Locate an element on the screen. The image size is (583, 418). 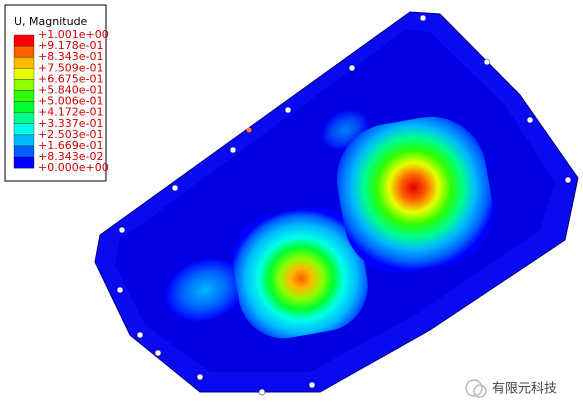
legend-label: +1.001e+00 is located at coordinates (73, 34).